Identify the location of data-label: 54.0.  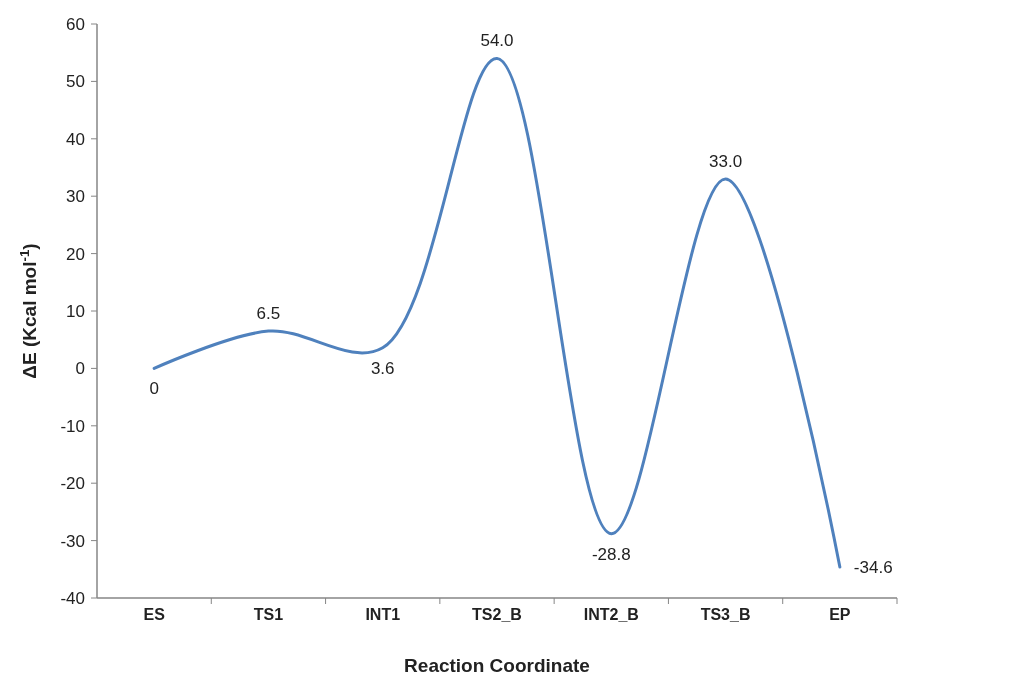
(497, 41).